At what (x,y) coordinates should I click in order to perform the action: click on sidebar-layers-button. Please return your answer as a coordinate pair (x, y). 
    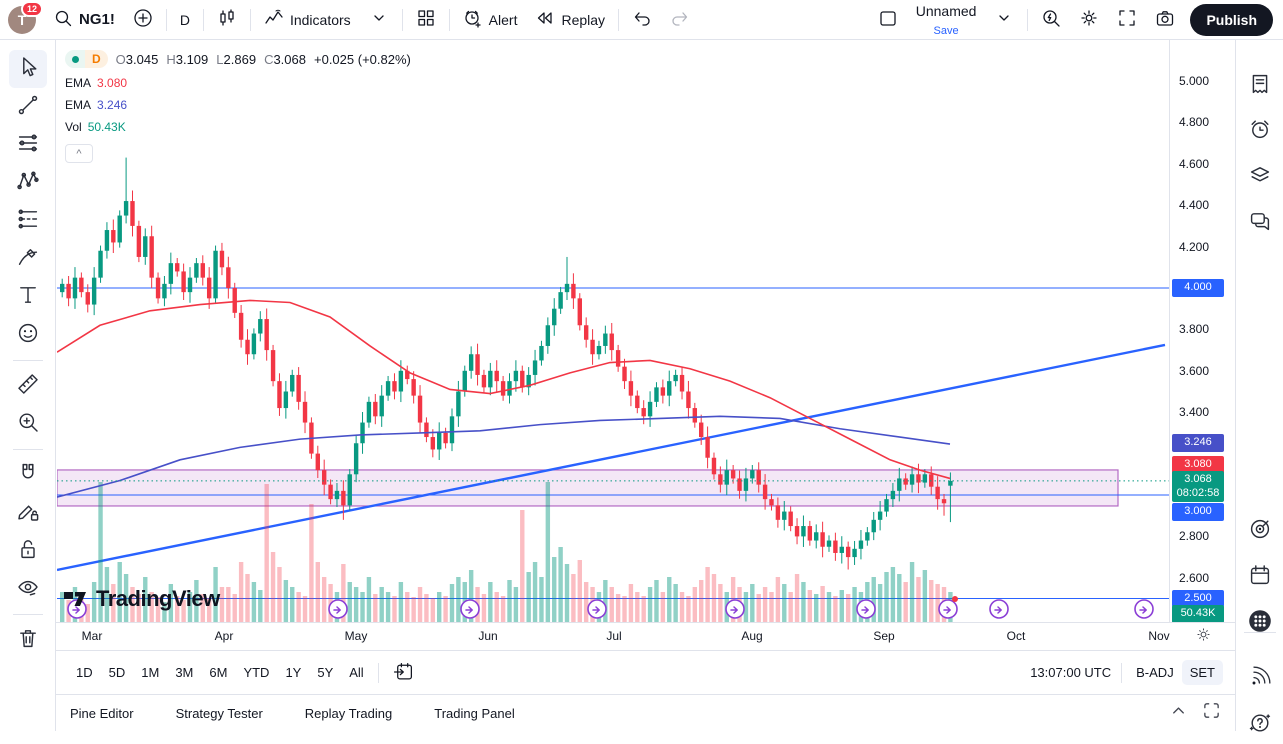
    Looking at the image, I should click on (1260, 177).